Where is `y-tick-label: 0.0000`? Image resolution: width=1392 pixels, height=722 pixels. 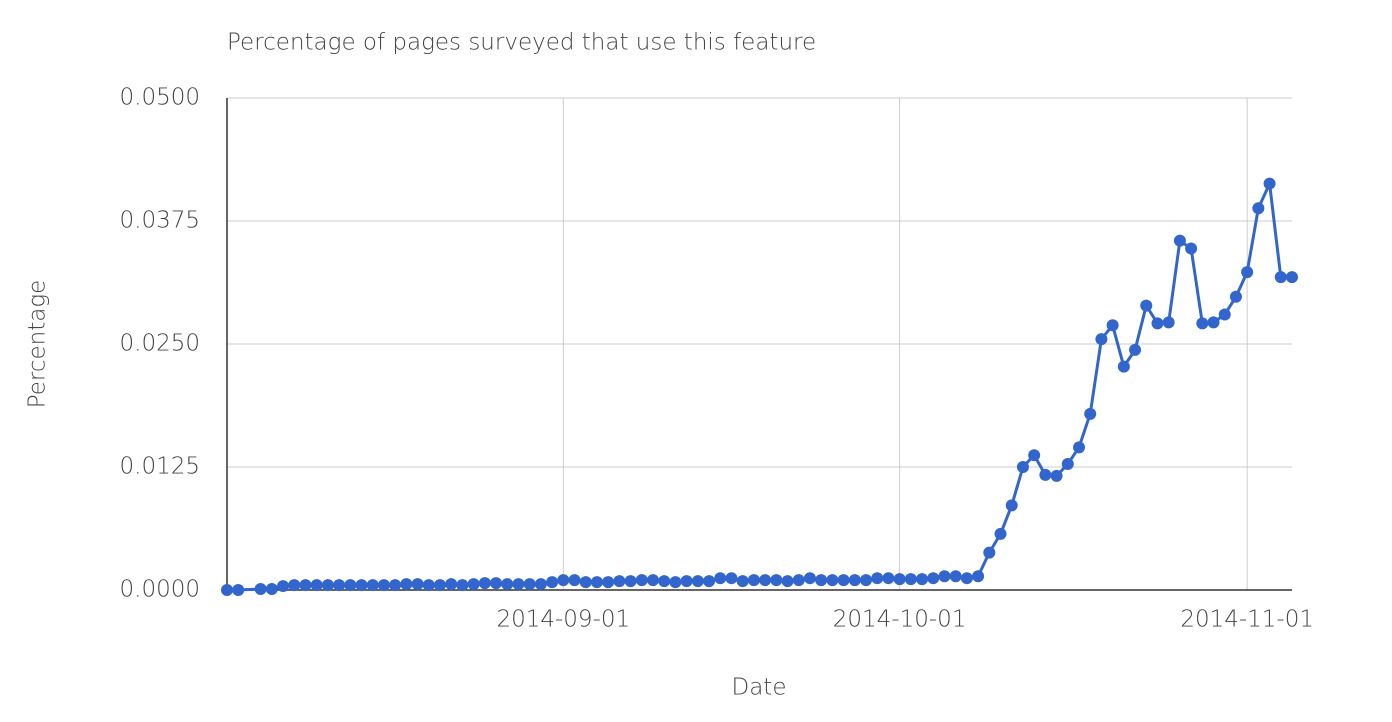
y-tick-label: 0.0000 is located at coordinates (160, 590).